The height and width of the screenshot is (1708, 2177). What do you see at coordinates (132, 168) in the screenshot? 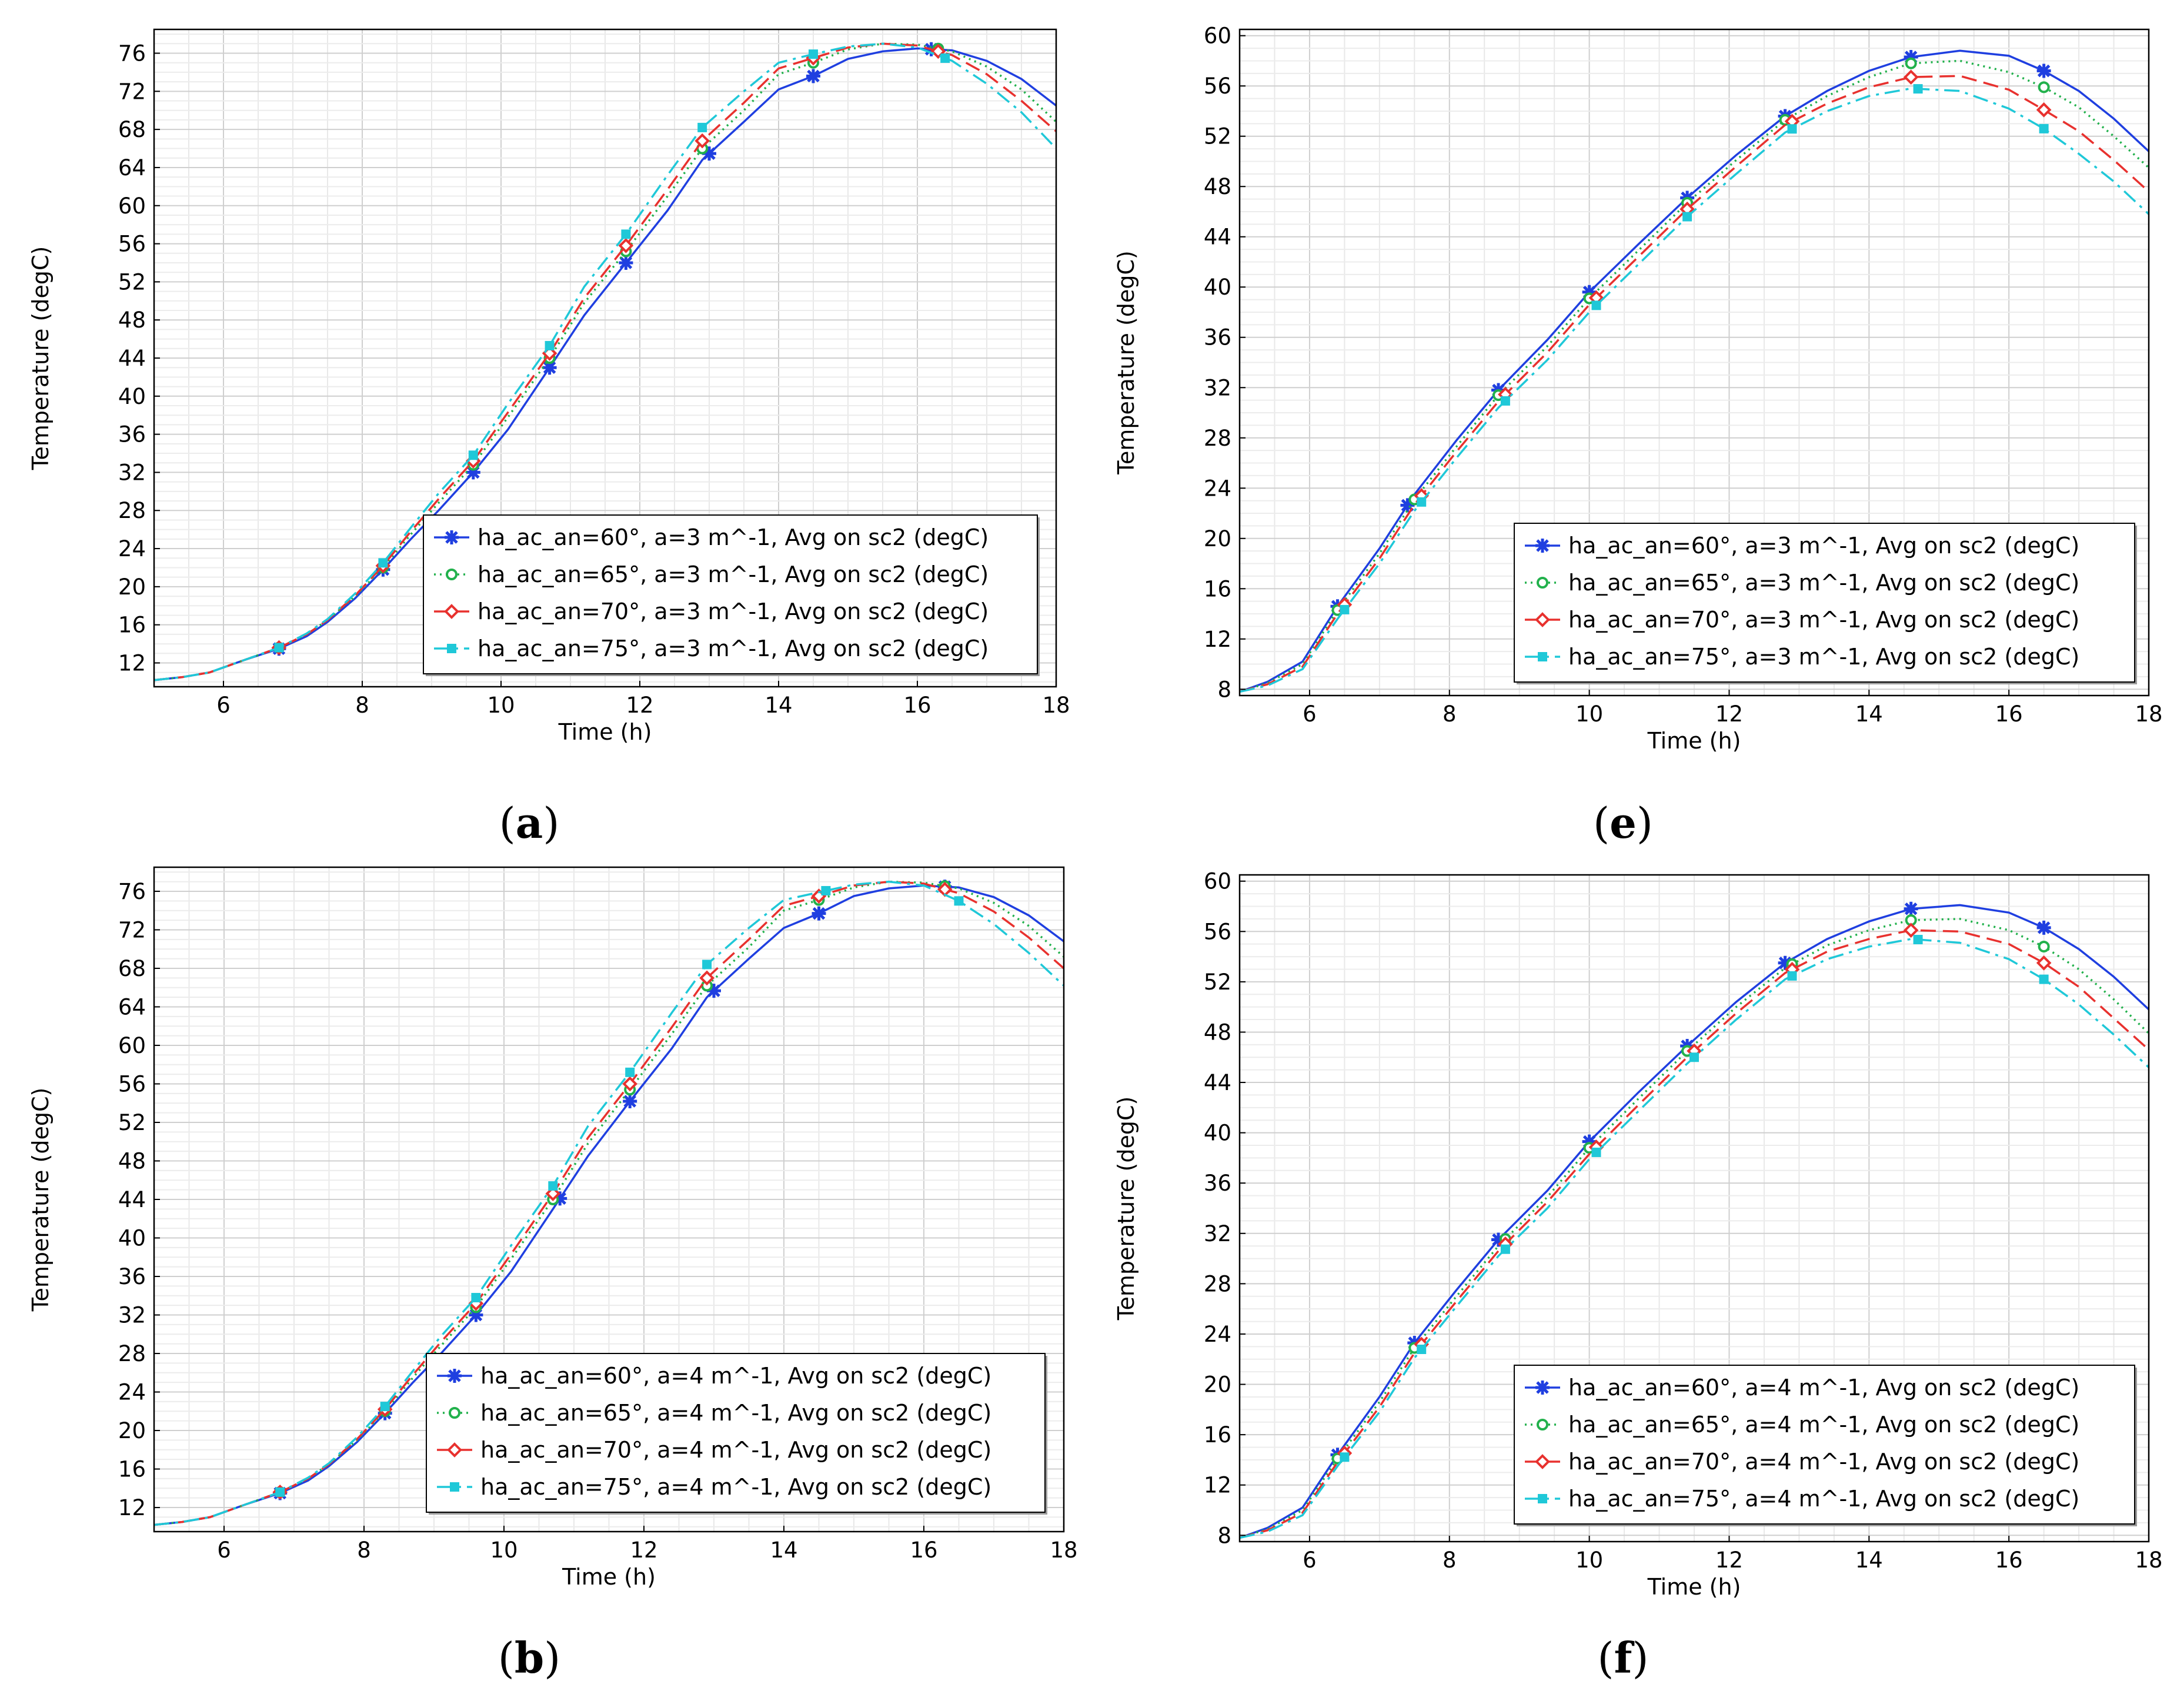
I see `y-tick-label: 64` at bounding box center [132, 168].